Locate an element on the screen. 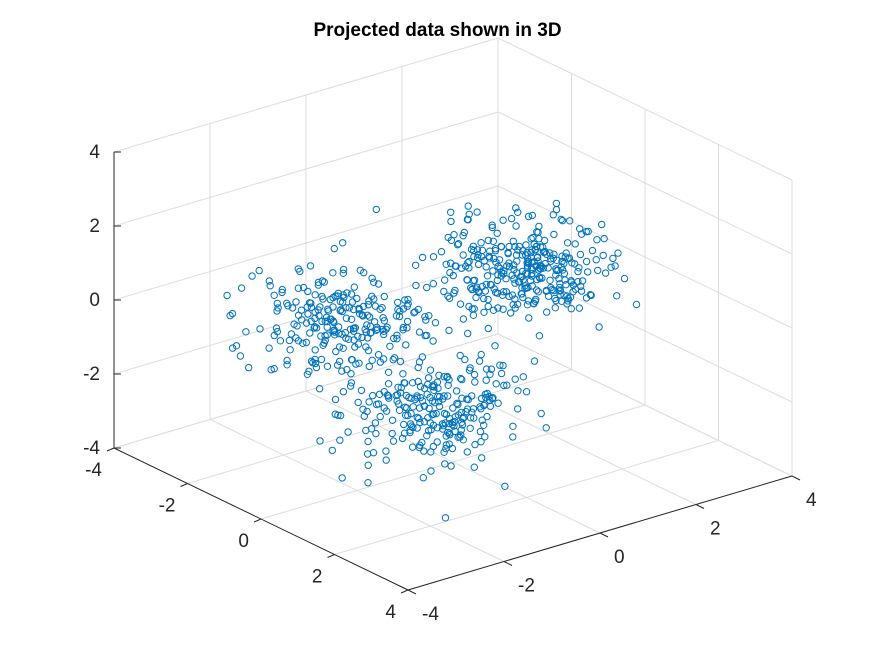  y-tick-label: 2 is located at coordinates (715, 529).